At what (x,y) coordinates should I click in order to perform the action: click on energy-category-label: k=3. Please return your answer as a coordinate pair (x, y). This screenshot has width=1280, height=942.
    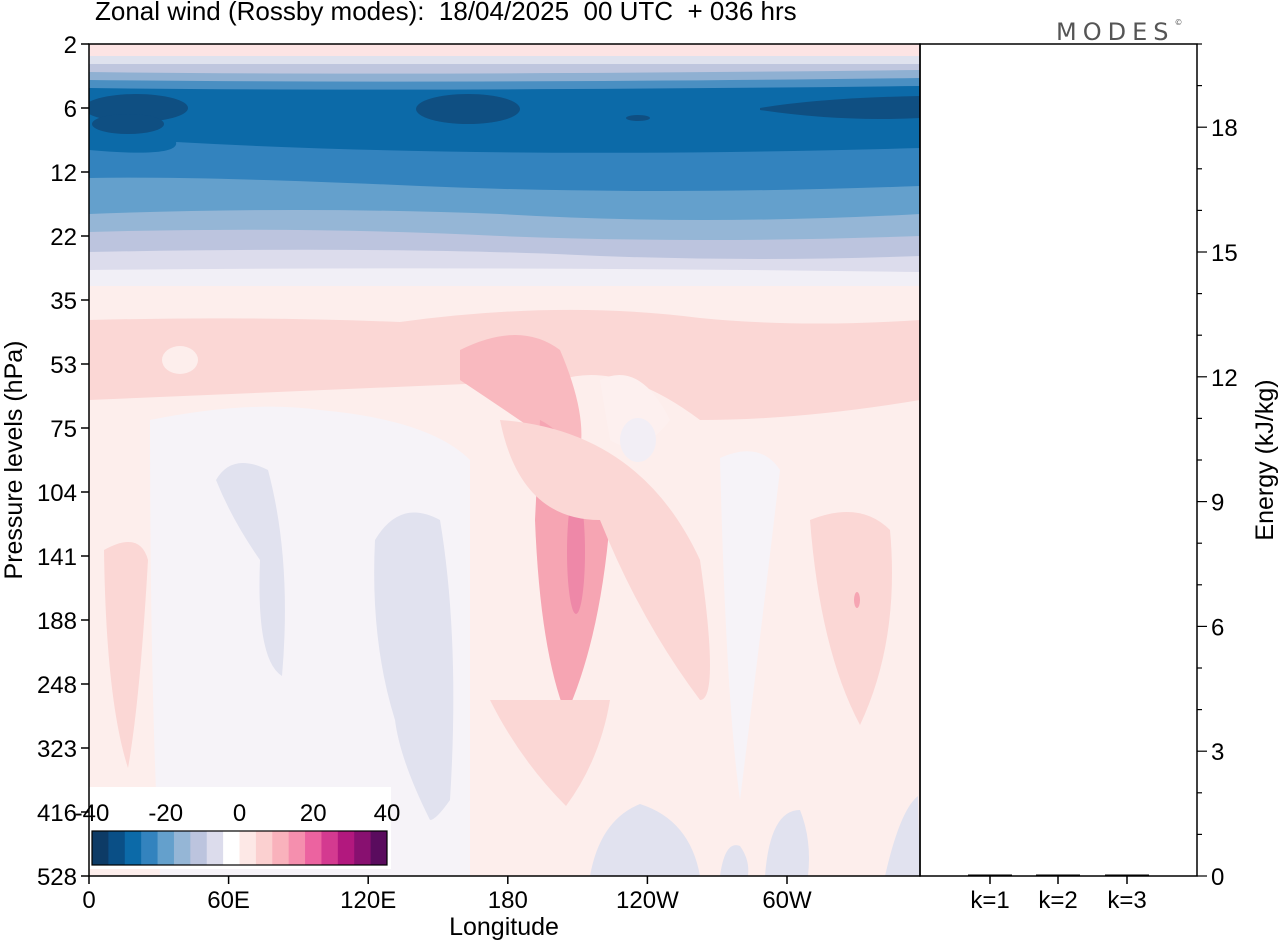
    Looking at the image, I should click on (1126, 900).